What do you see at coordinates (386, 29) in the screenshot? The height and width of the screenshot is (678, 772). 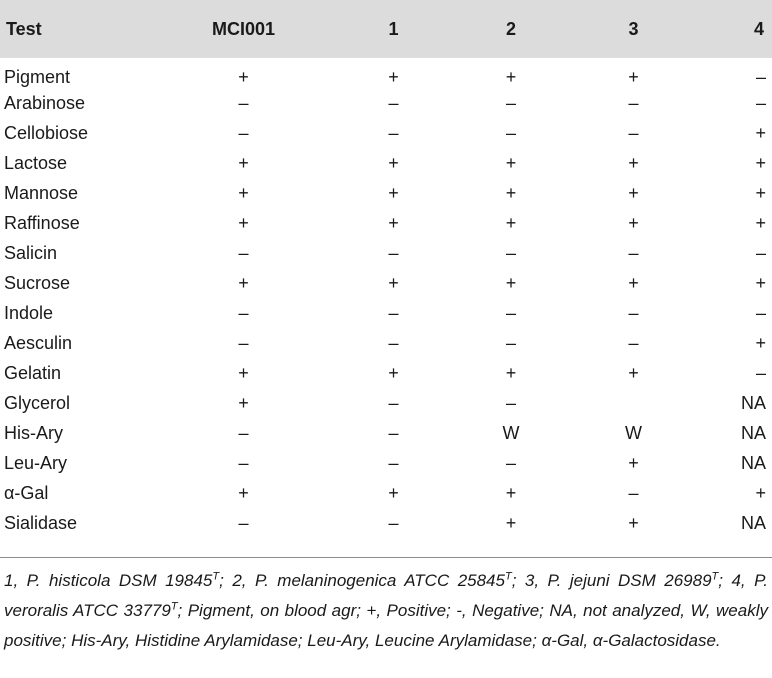 I see `header-row: Test MCI001 1 2 3 4` at bounding box center [386, 29].